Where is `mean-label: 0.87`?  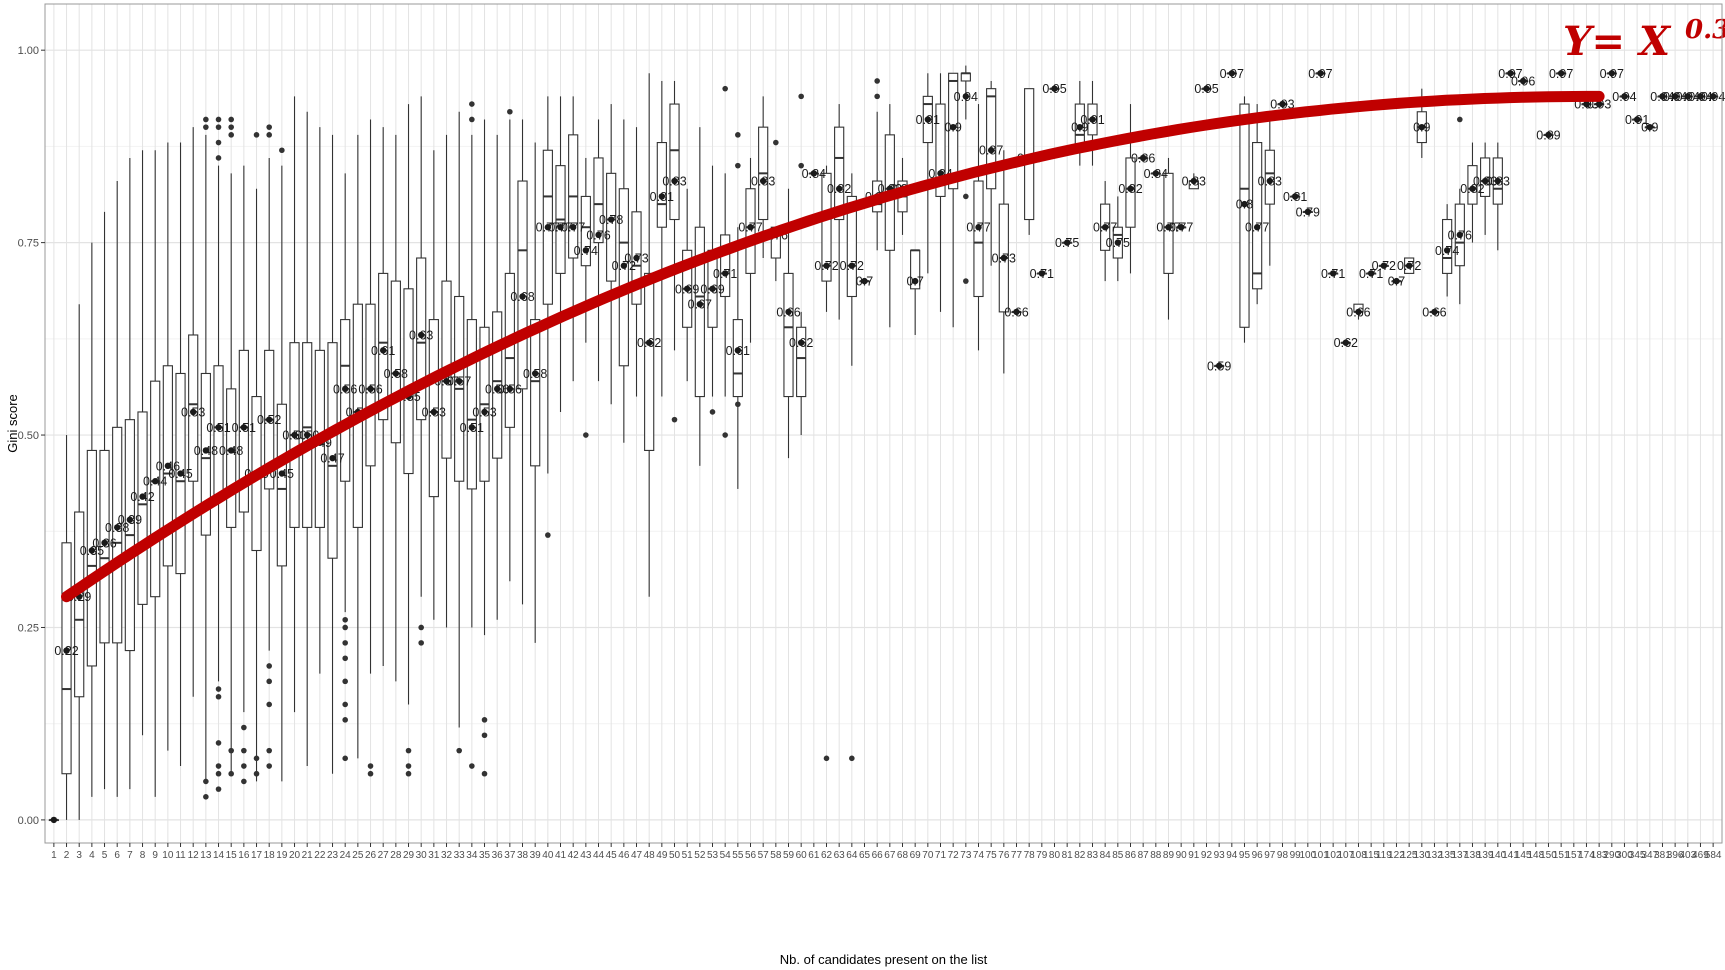
mean-label: 0.87 is located at coordinates (991, 151).